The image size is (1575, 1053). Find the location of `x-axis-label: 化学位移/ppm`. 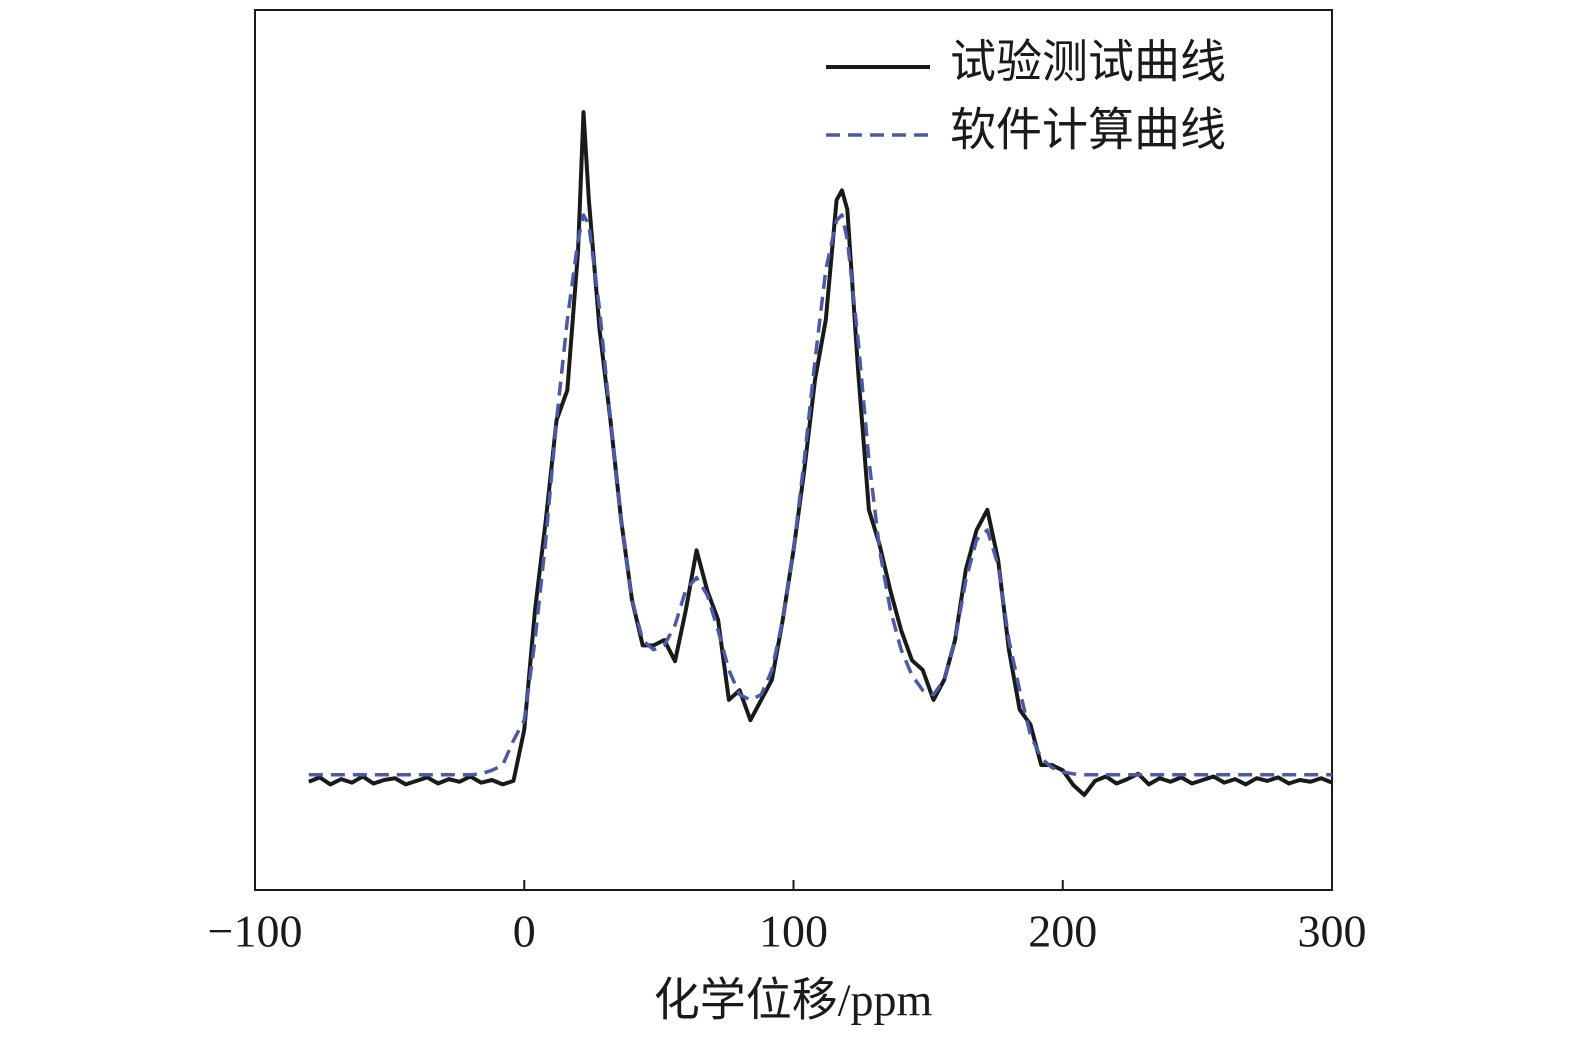

x-axis-label: 化学位移/ppm is located at coordinates (793, 1000).